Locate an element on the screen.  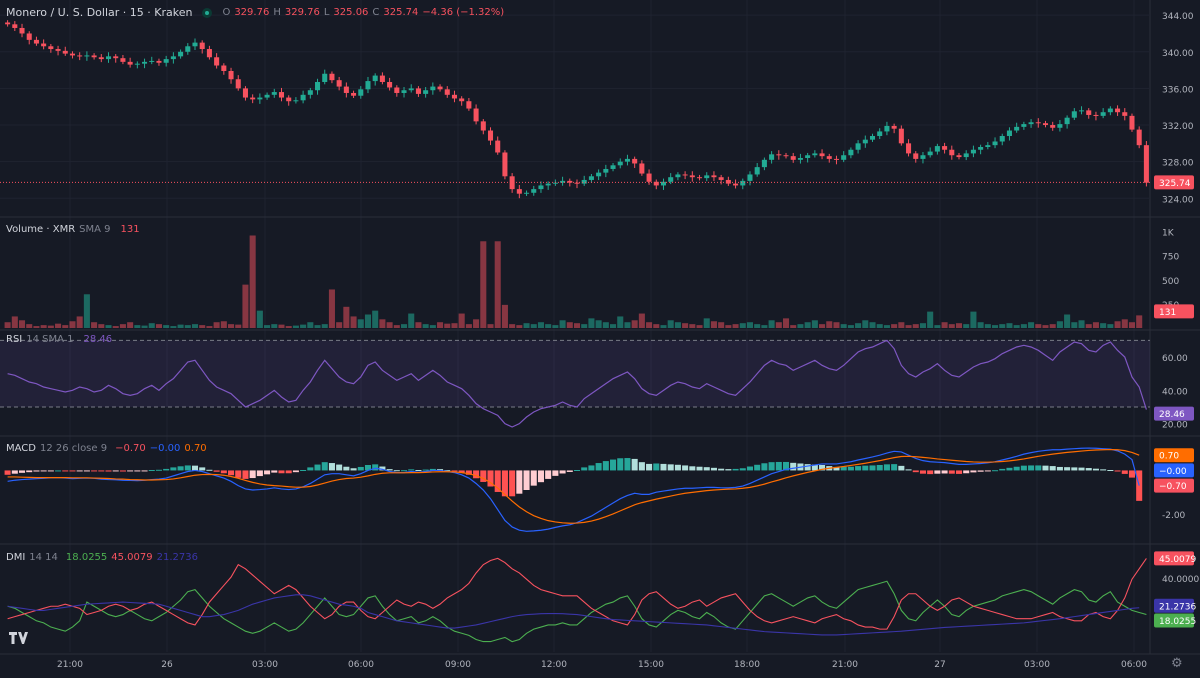
symbol-title: Monero / U. S. Dollar · 15 · Kraken is located at coordinates (99, 12).